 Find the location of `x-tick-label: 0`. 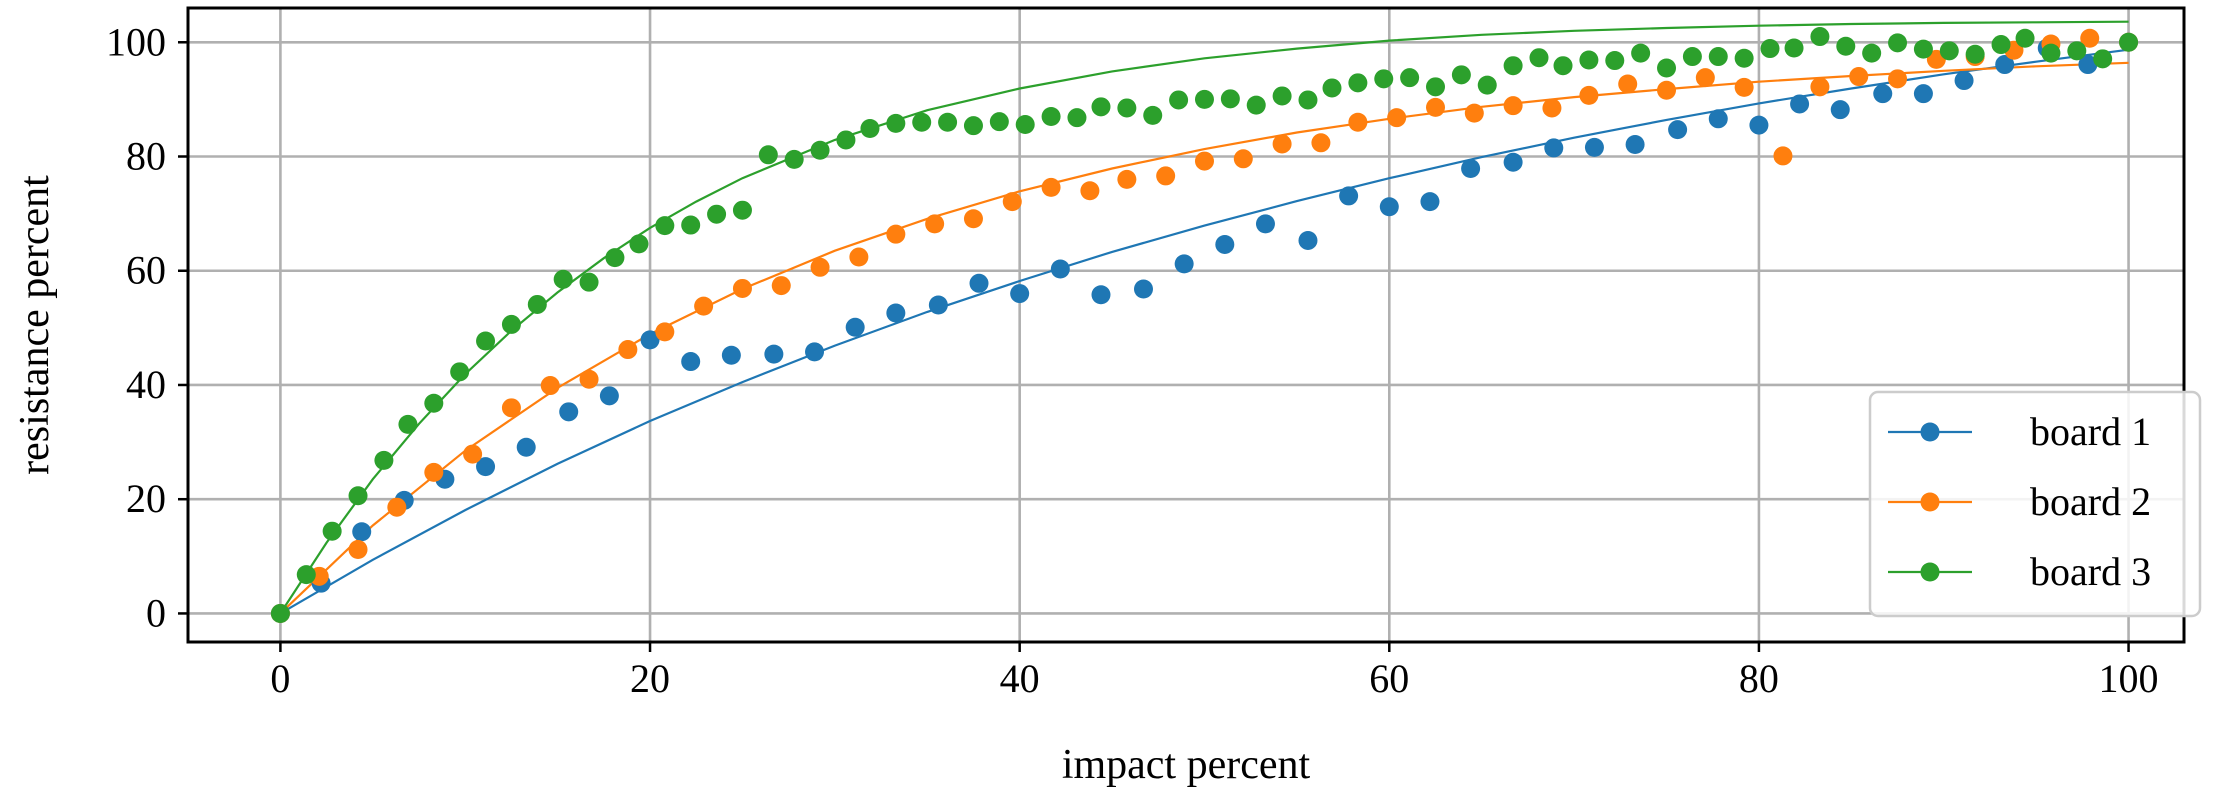

x-tick-label: 0 is located at coordinates (280, 678).